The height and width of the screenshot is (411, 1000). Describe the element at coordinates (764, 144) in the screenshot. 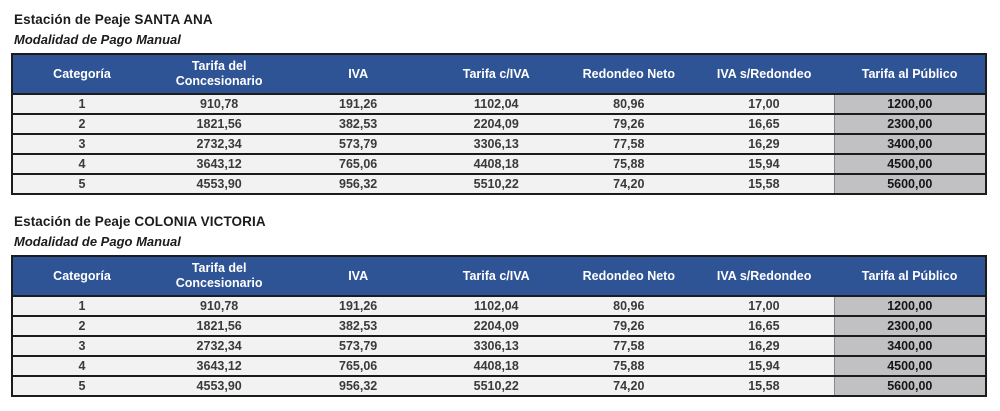

I see `tariff-cell: 16,29` at that location.